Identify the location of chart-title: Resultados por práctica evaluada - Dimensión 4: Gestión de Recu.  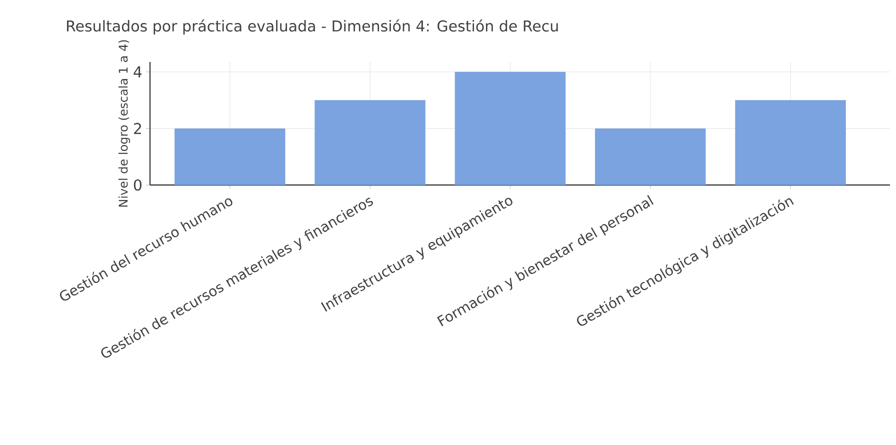
(312, 27).